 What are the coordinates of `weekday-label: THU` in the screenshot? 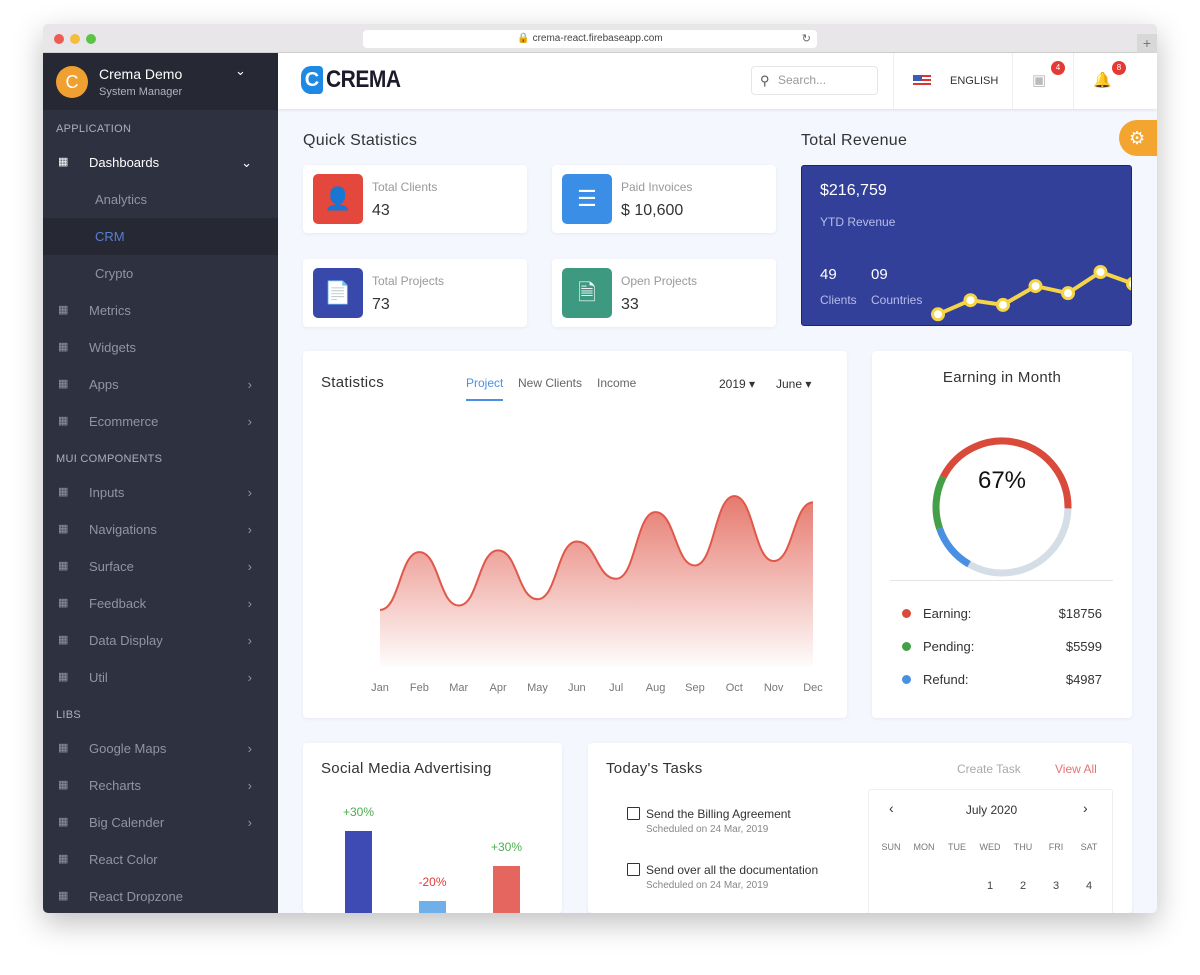 It's located at (1023, 847).